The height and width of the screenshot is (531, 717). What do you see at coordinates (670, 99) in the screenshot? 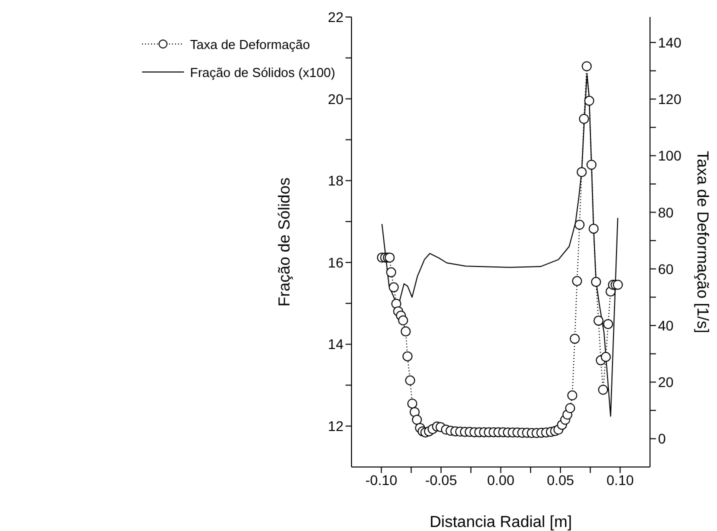
I see `y2-tick-label: 120` at bounding box center [670, 99].